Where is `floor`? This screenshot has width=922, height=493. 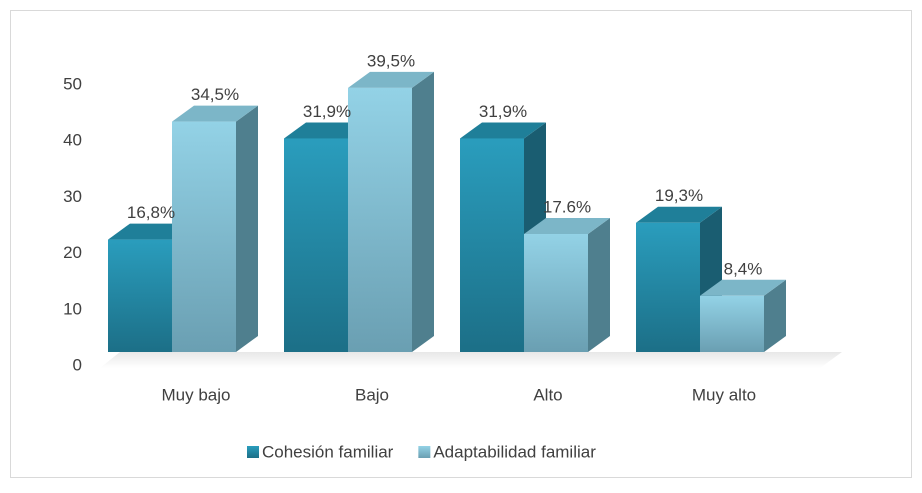
floor is located at coordinates (471, 360).